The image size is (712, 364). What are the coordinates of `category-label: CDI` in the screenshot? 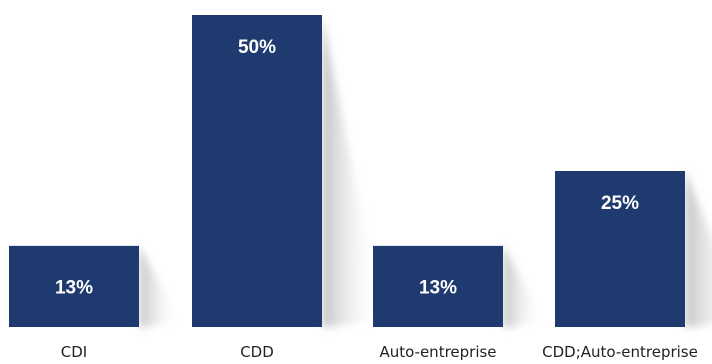 It's located at (74, 352).